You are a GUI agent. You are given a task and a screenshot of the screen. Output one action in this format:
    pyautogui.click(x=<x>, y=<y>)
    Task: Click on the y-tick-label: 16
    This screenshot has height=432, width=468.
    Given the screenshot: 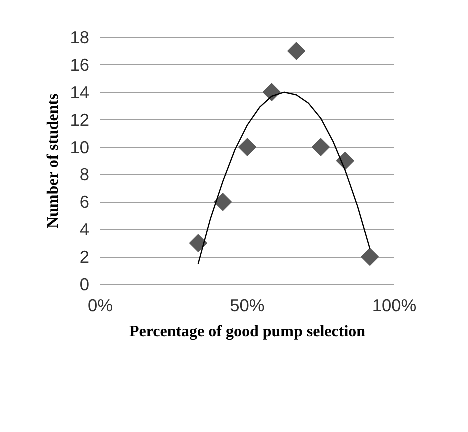 What is the action you would take?
    pyautogui.click(x=80, y=64)
    